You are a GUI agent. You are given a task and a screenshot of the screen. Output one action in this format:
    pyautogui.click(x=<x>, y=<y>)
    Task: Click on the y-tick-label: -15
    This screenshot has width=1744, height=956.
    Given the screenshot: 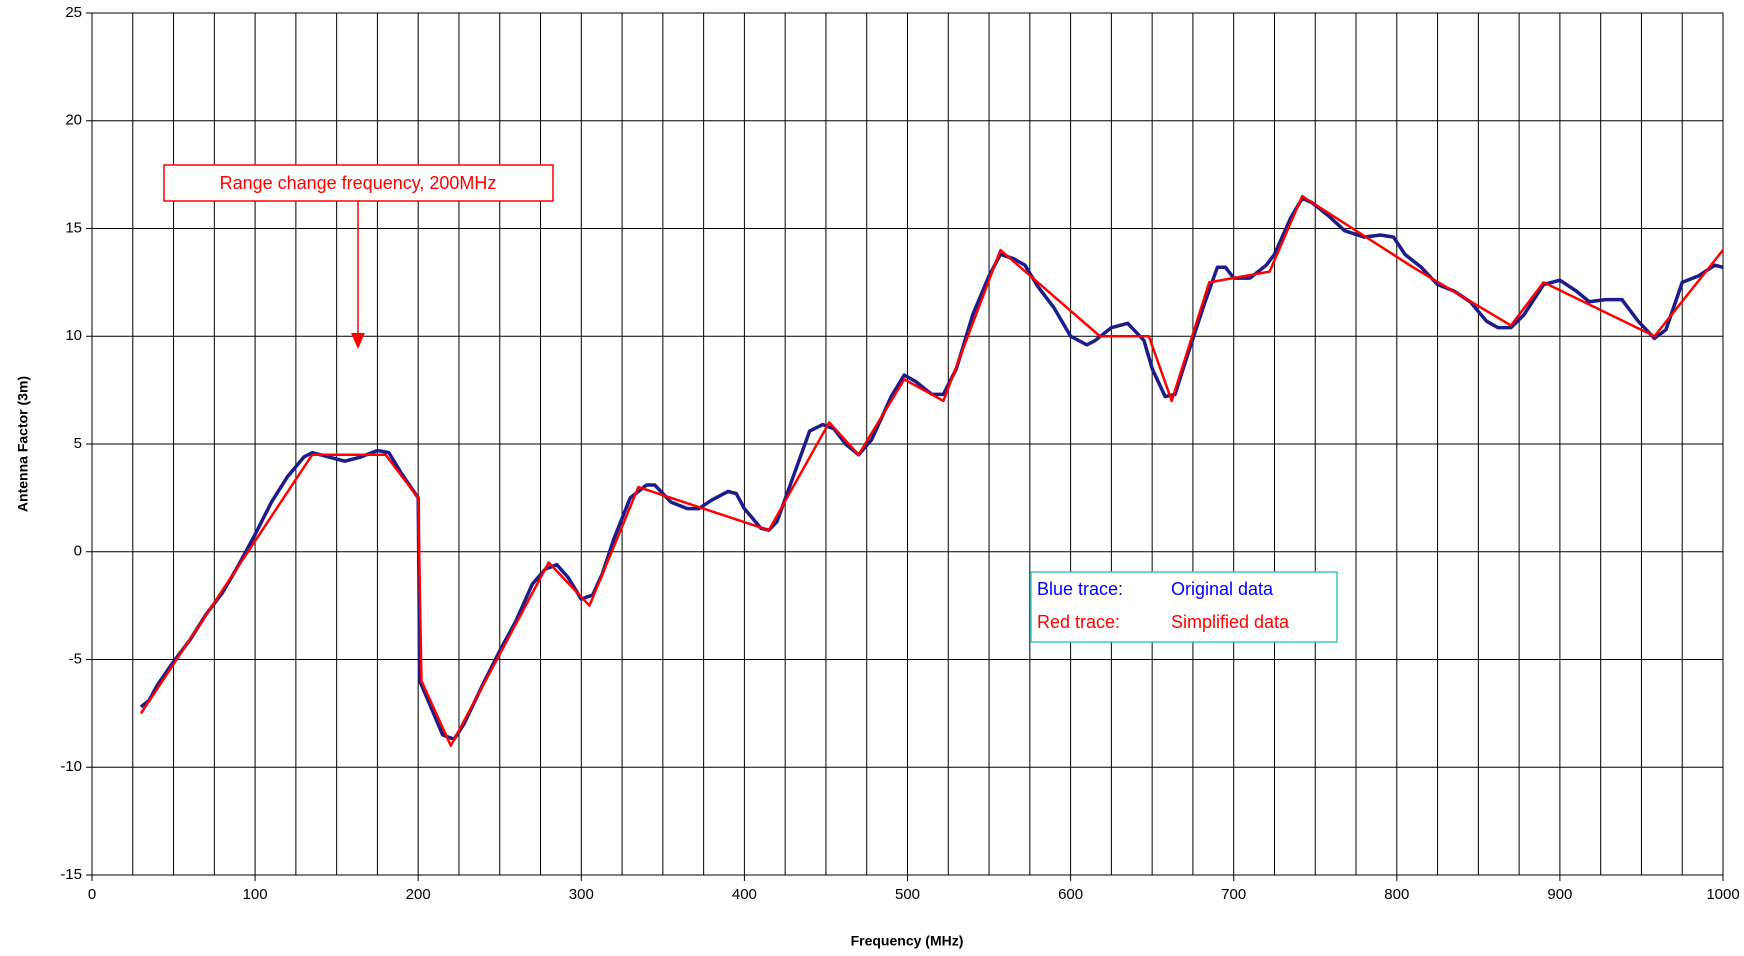 What is the action you would take?
    pyautogui.click(x=71, y=874)
    